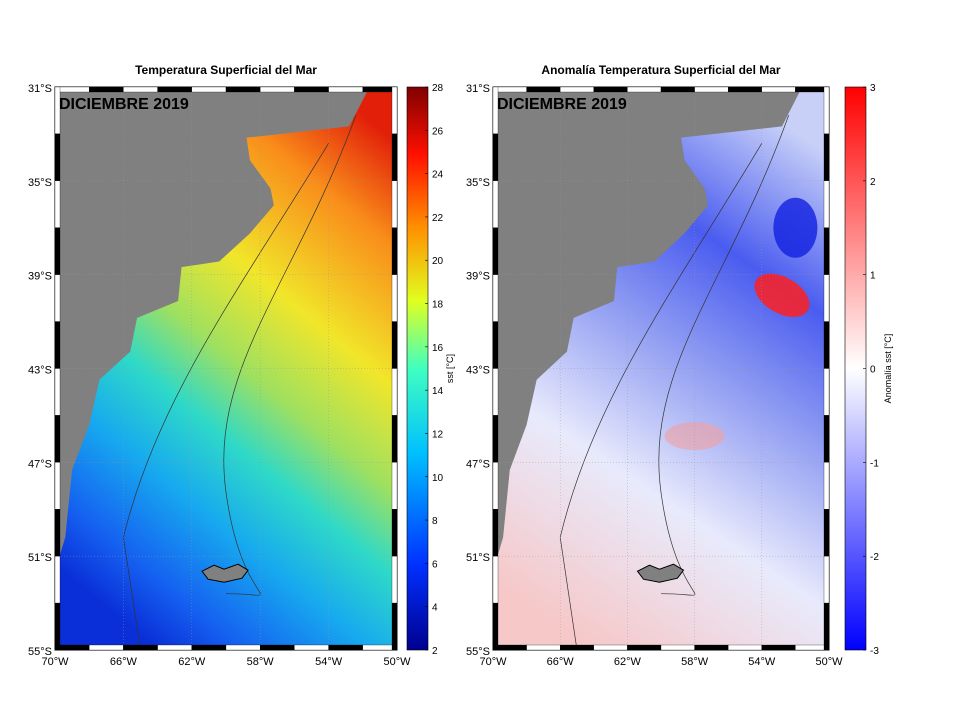  Describe the element at coordinates (397, 662) in the screenshot. I see `longitude-label: 50°W` at that location.